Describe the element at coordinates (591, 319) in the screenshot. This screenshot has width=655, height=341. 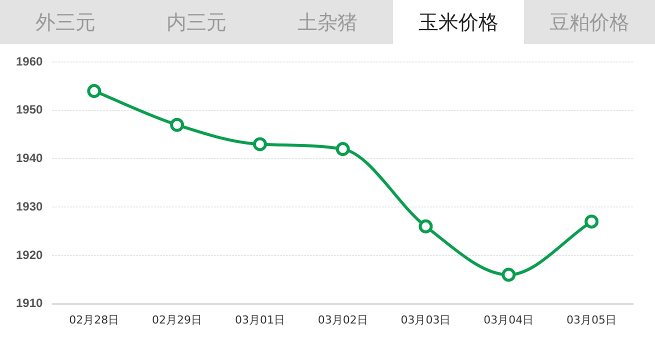
I see `x-tick-label: 03月05日` at that location.